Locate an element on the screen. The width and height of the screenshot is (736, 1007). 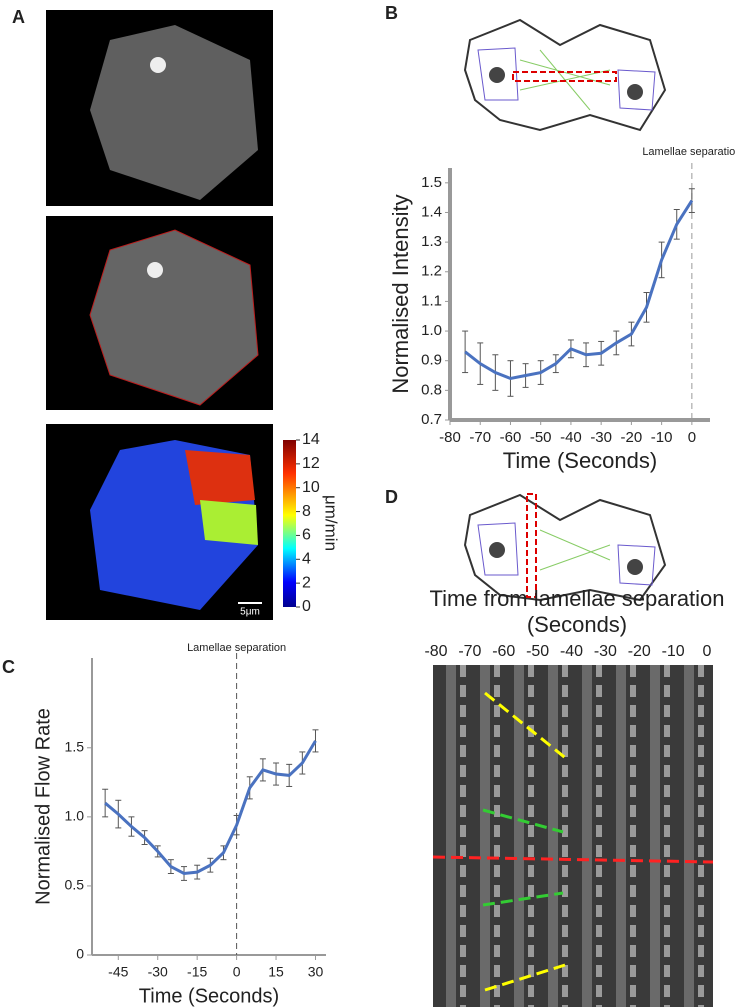
y-tick-label: 0 is located at coordinates (80, 954).